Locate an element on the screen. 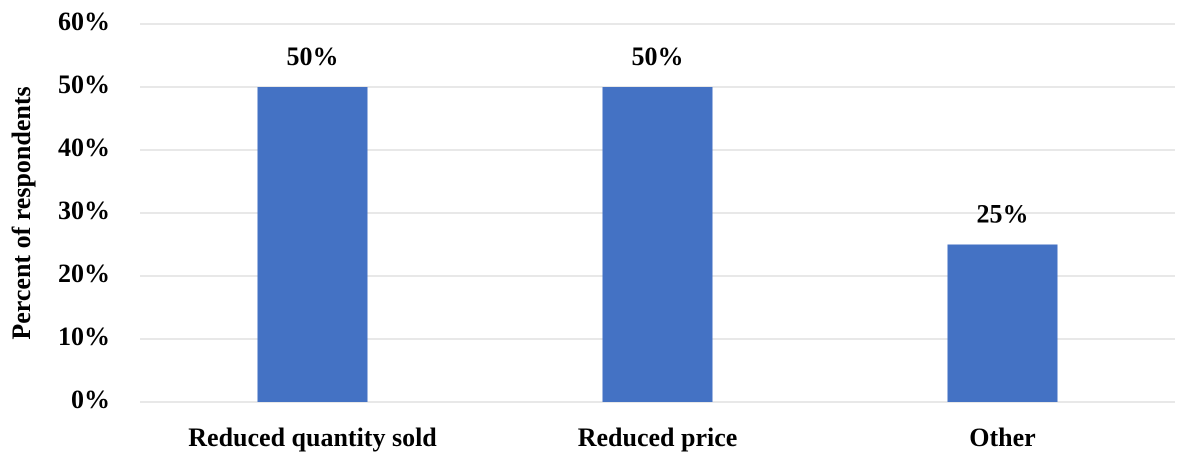 Image resolution: width=1184 pixels, height=455 pixels. y-tick-label: 30% is located at coordinates (84, 210).